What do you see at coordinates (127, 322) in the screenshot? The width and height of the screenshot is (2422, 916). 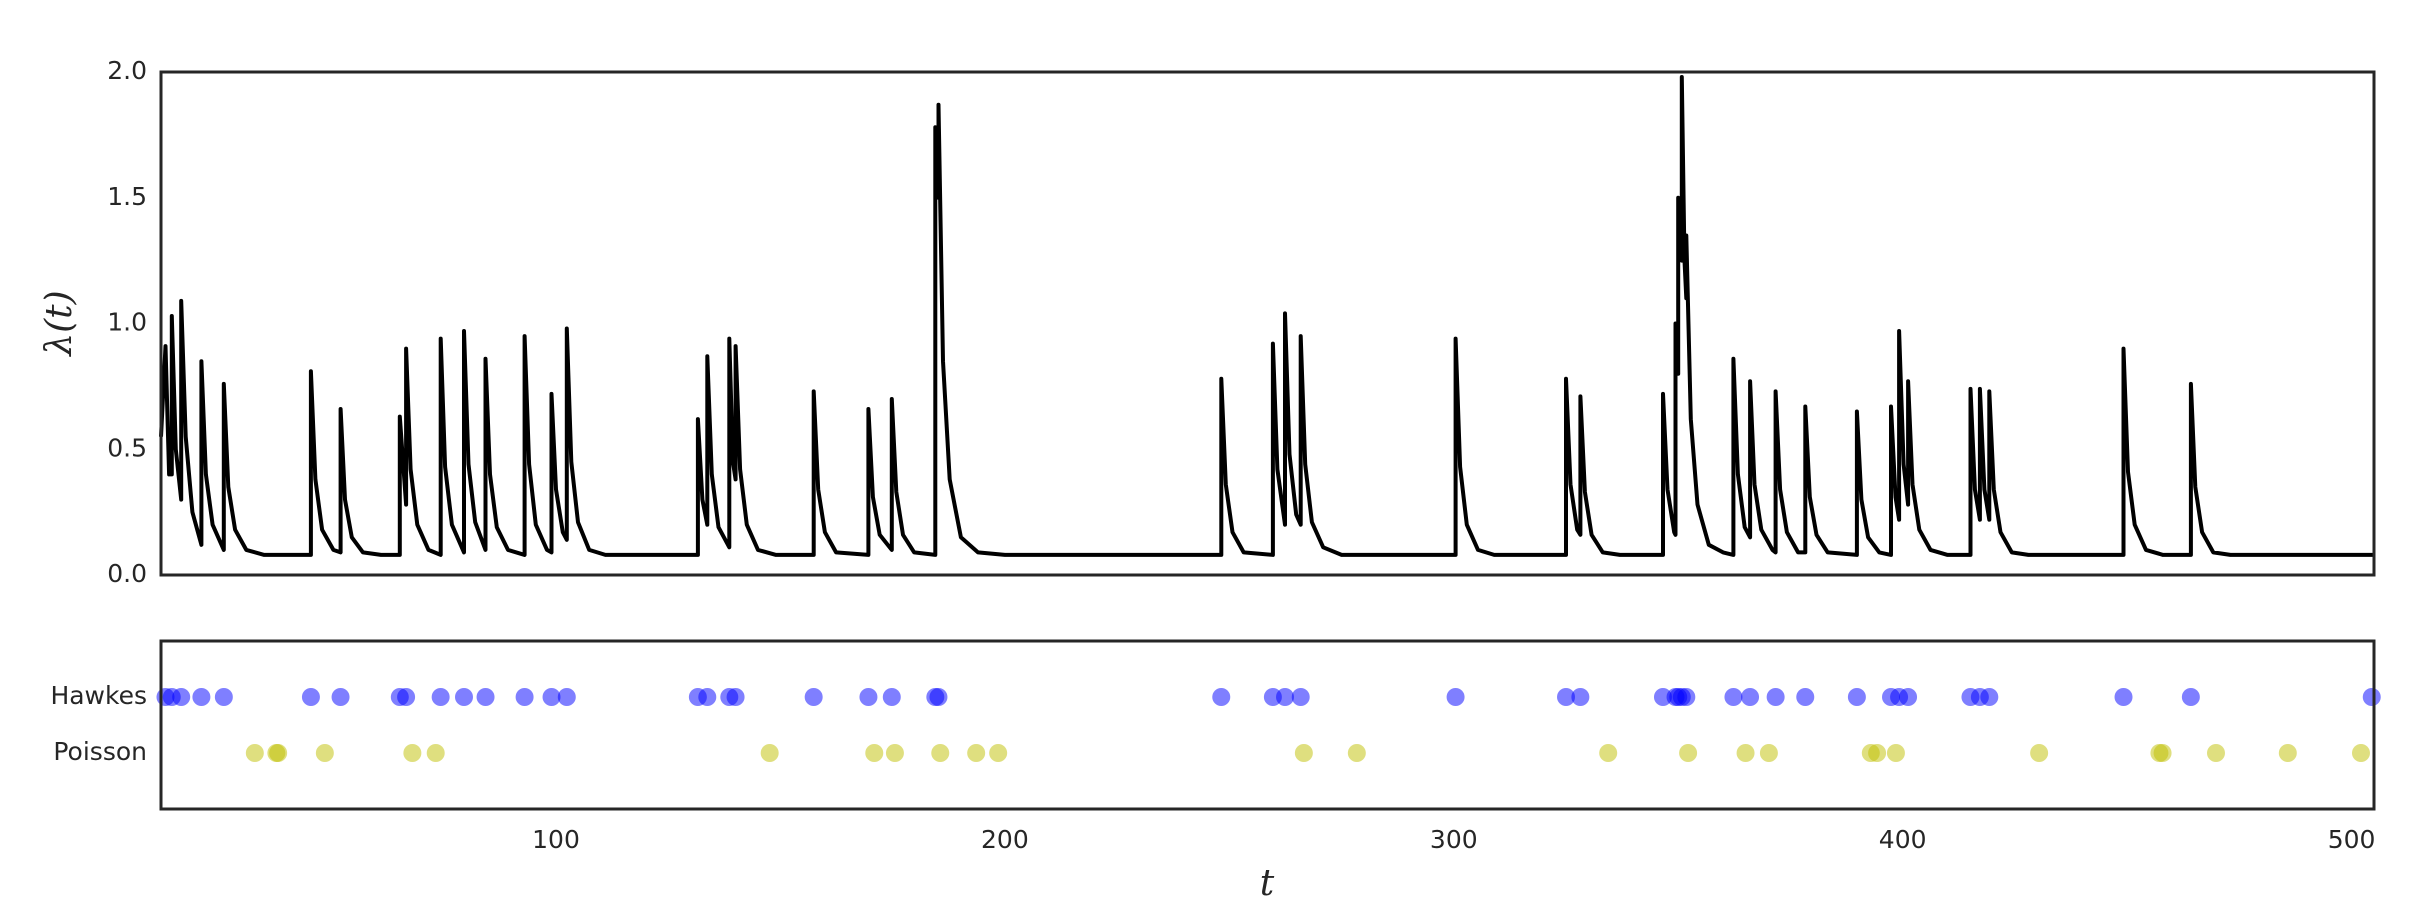 I see `y-tick-label: 1.0` at bounding box center [127, 322].